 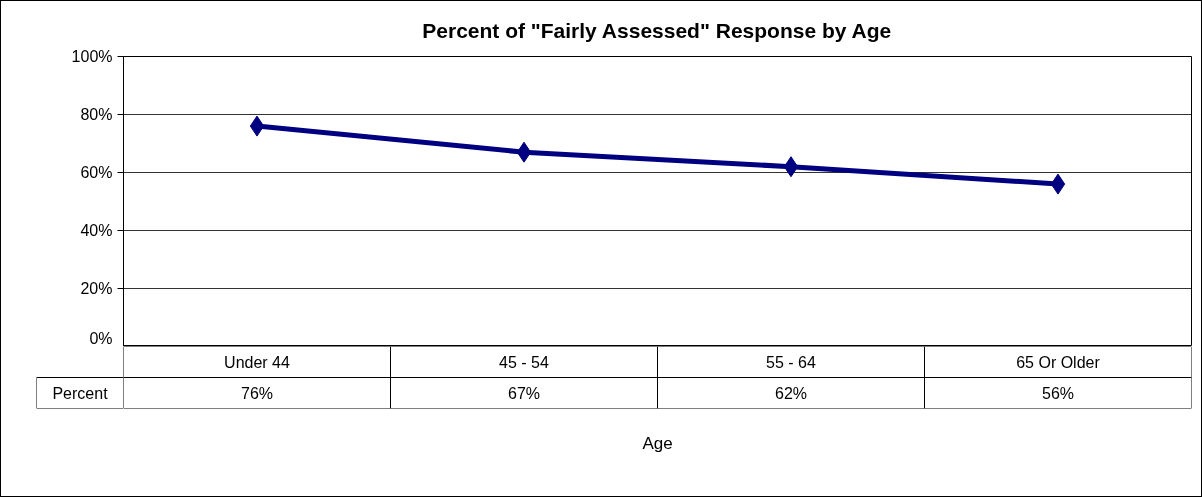 What do you see at coordinates (96, 114) in the screenshot?
I see `y-tick-label: 80%` at bounding box center [96, 114].